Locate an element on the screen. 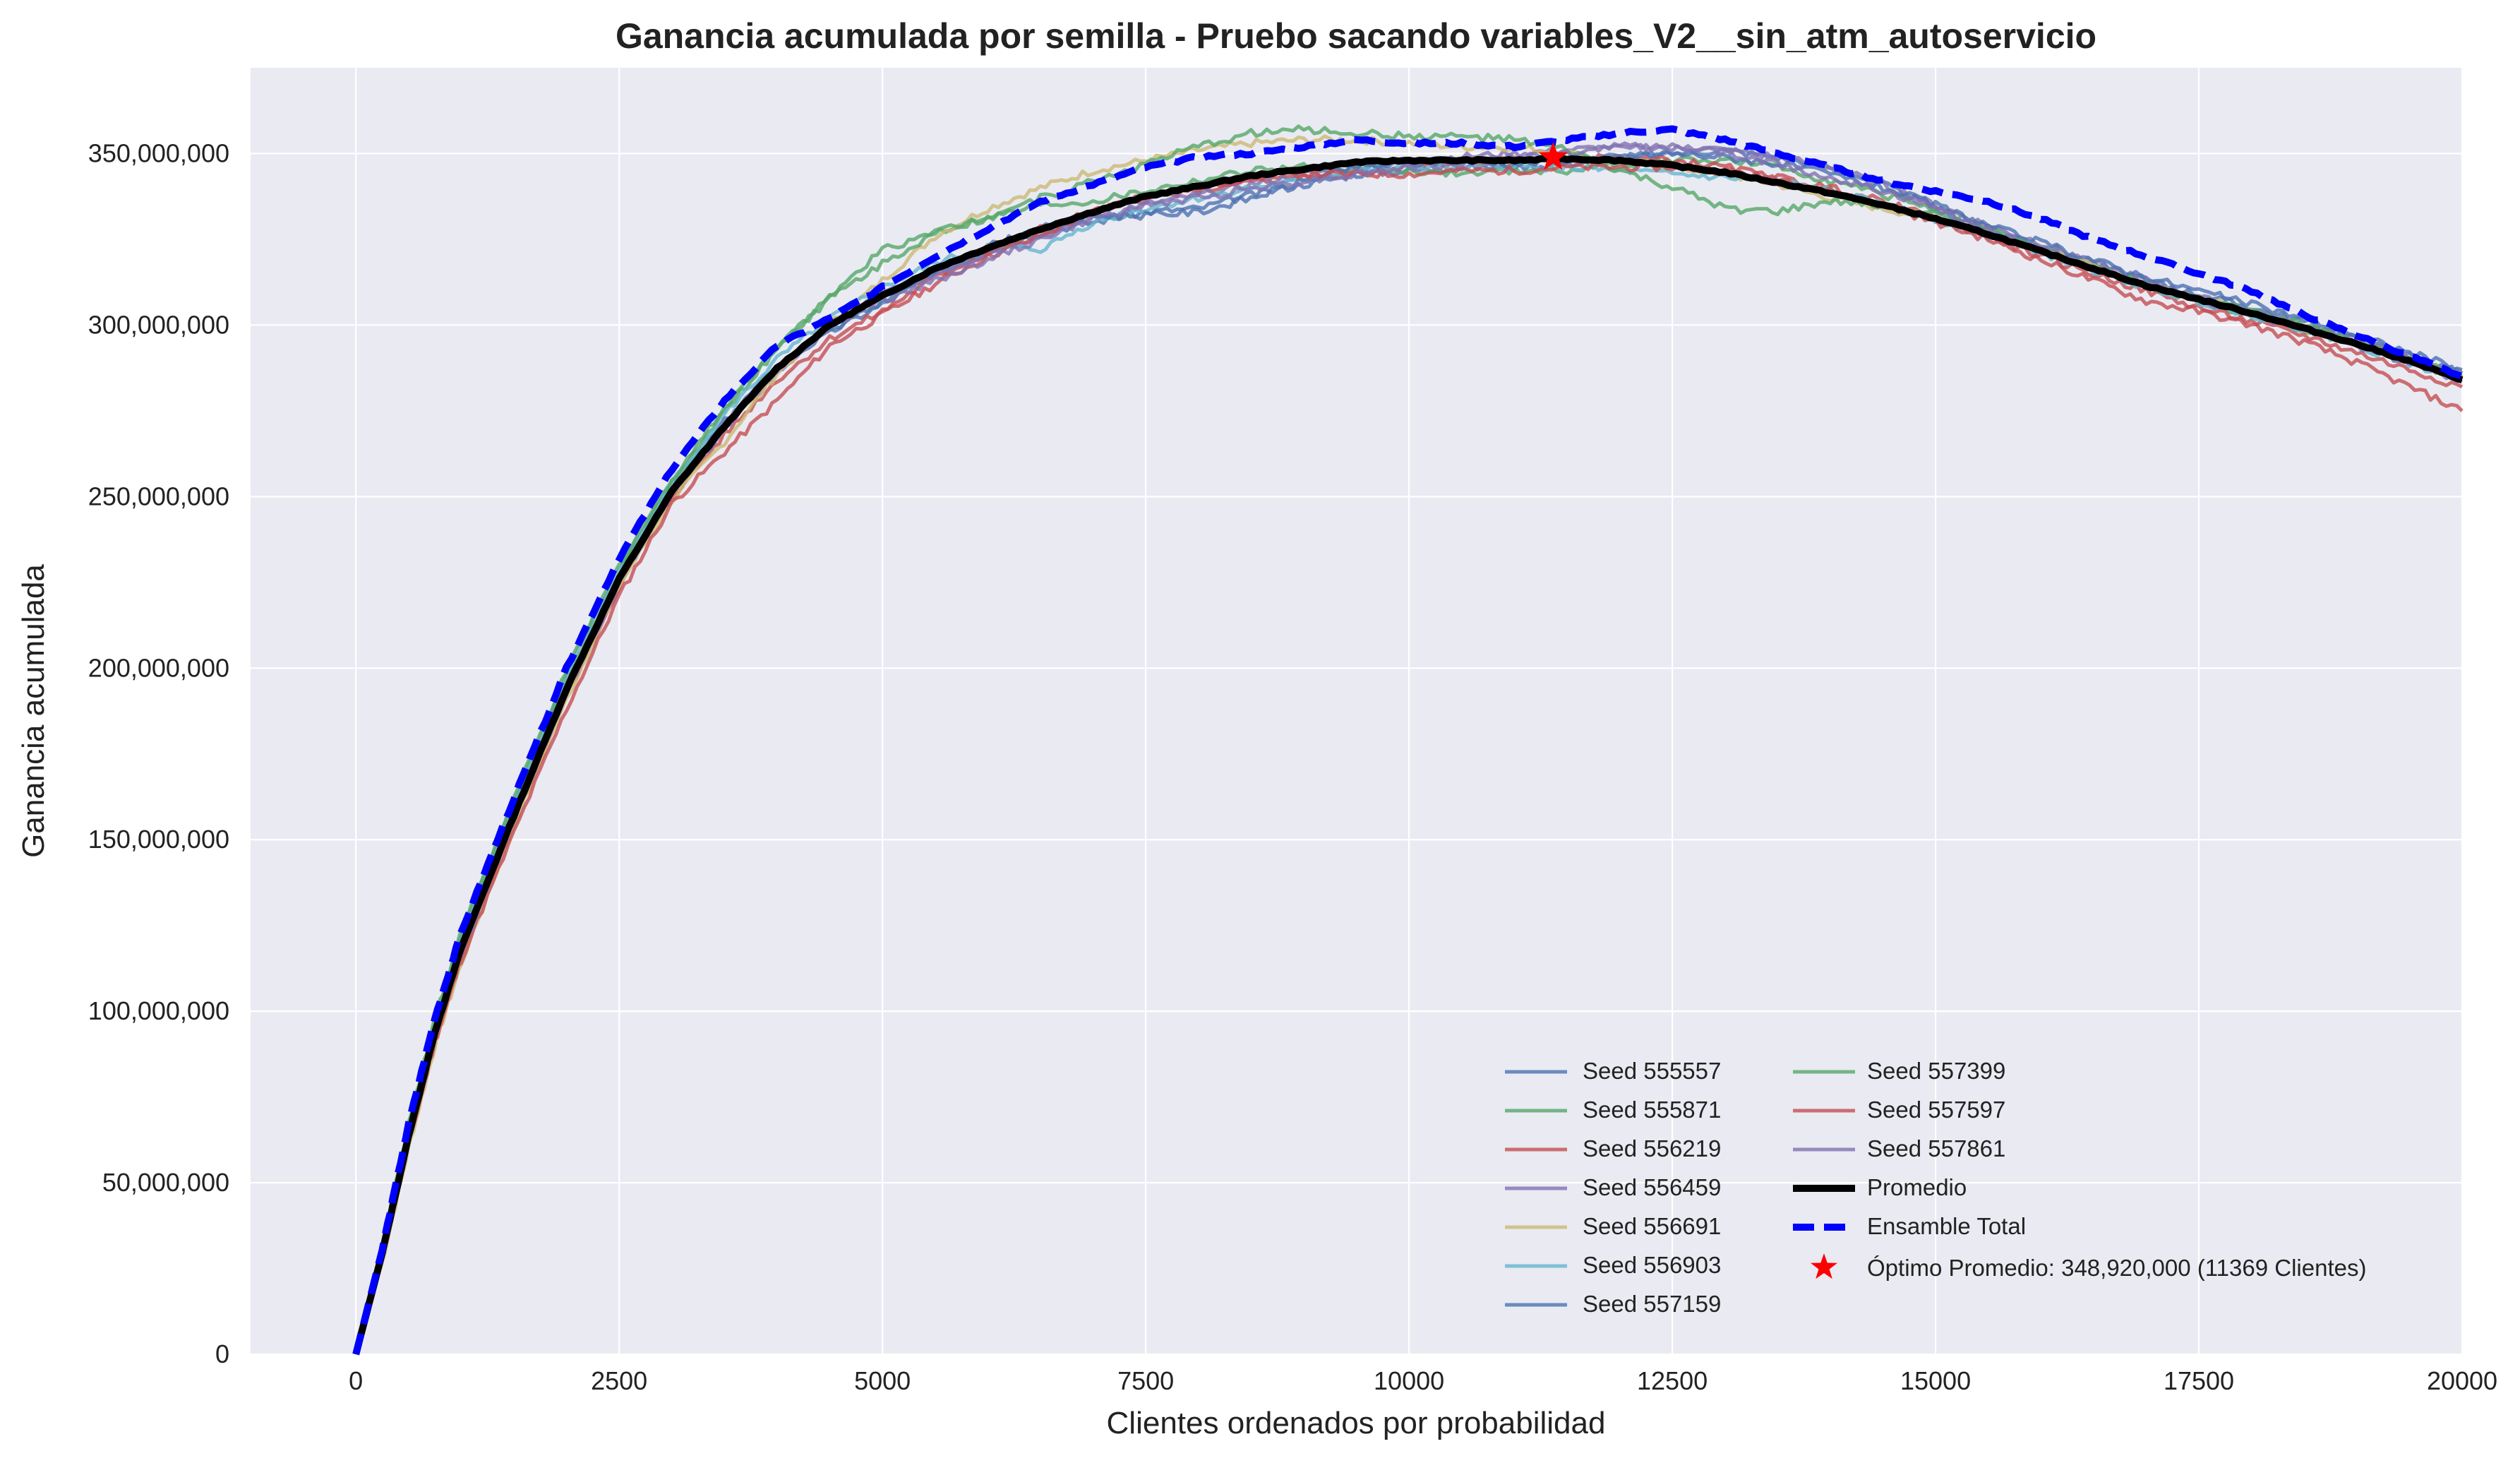  legend-label: Seed 555557 is located at coordinates (1652, 1071).